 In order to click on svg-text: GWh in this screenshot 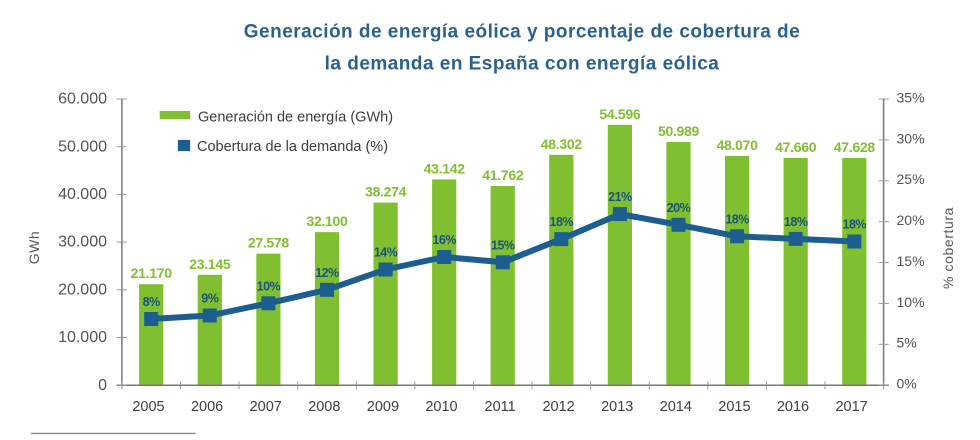, I will do `click(34, 247)`.